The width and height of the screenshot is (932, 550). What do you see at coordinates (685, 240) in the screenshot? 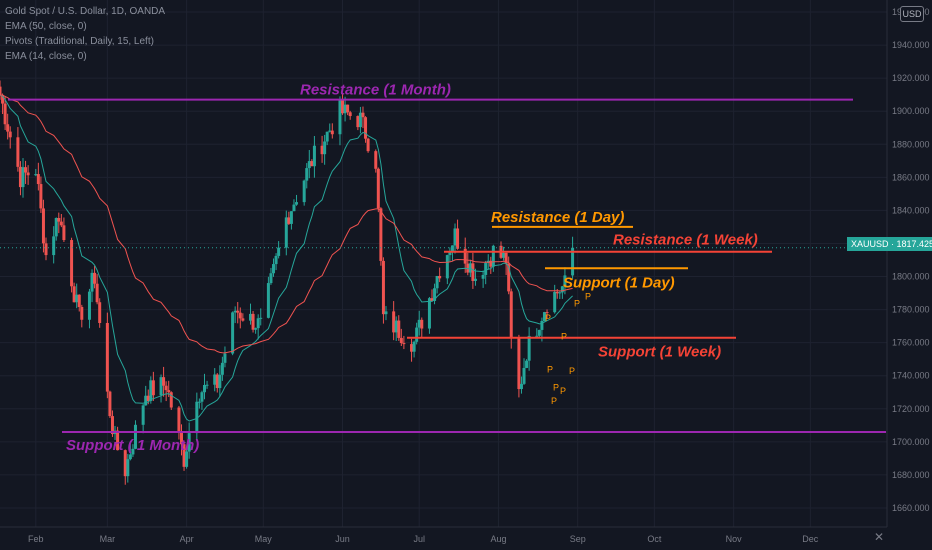
I see `level-label: Resistance (1 Week)` at bounding box center [685, 240].